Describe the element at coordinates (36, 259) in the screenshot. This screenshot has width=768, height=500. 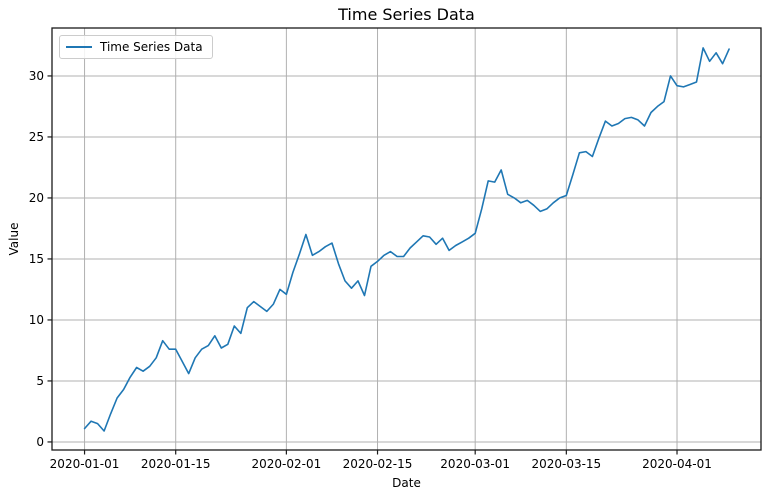
I see `y-tick-label: 15` at that location.